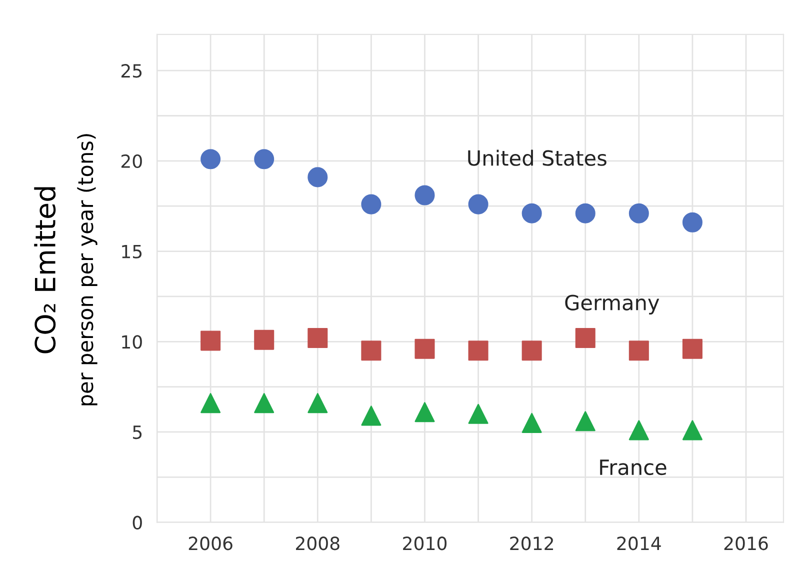 The width and height of the screenshot is (793, 574). What do you see at coordinates (425, 543) in the screenshot?
I see `x-tick-label: 2010` at bounding box center [425, 543].